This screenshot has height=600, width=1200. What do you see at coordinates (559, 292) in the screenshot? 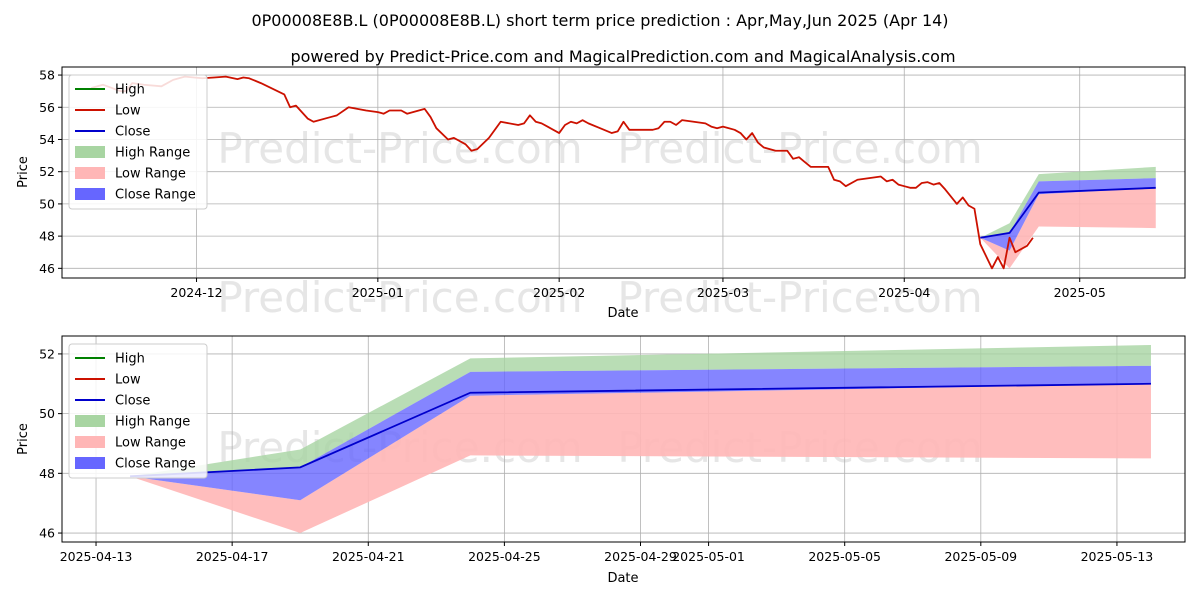
I see `x-tick-label: 2025-02` at bounding box center [559, 292].